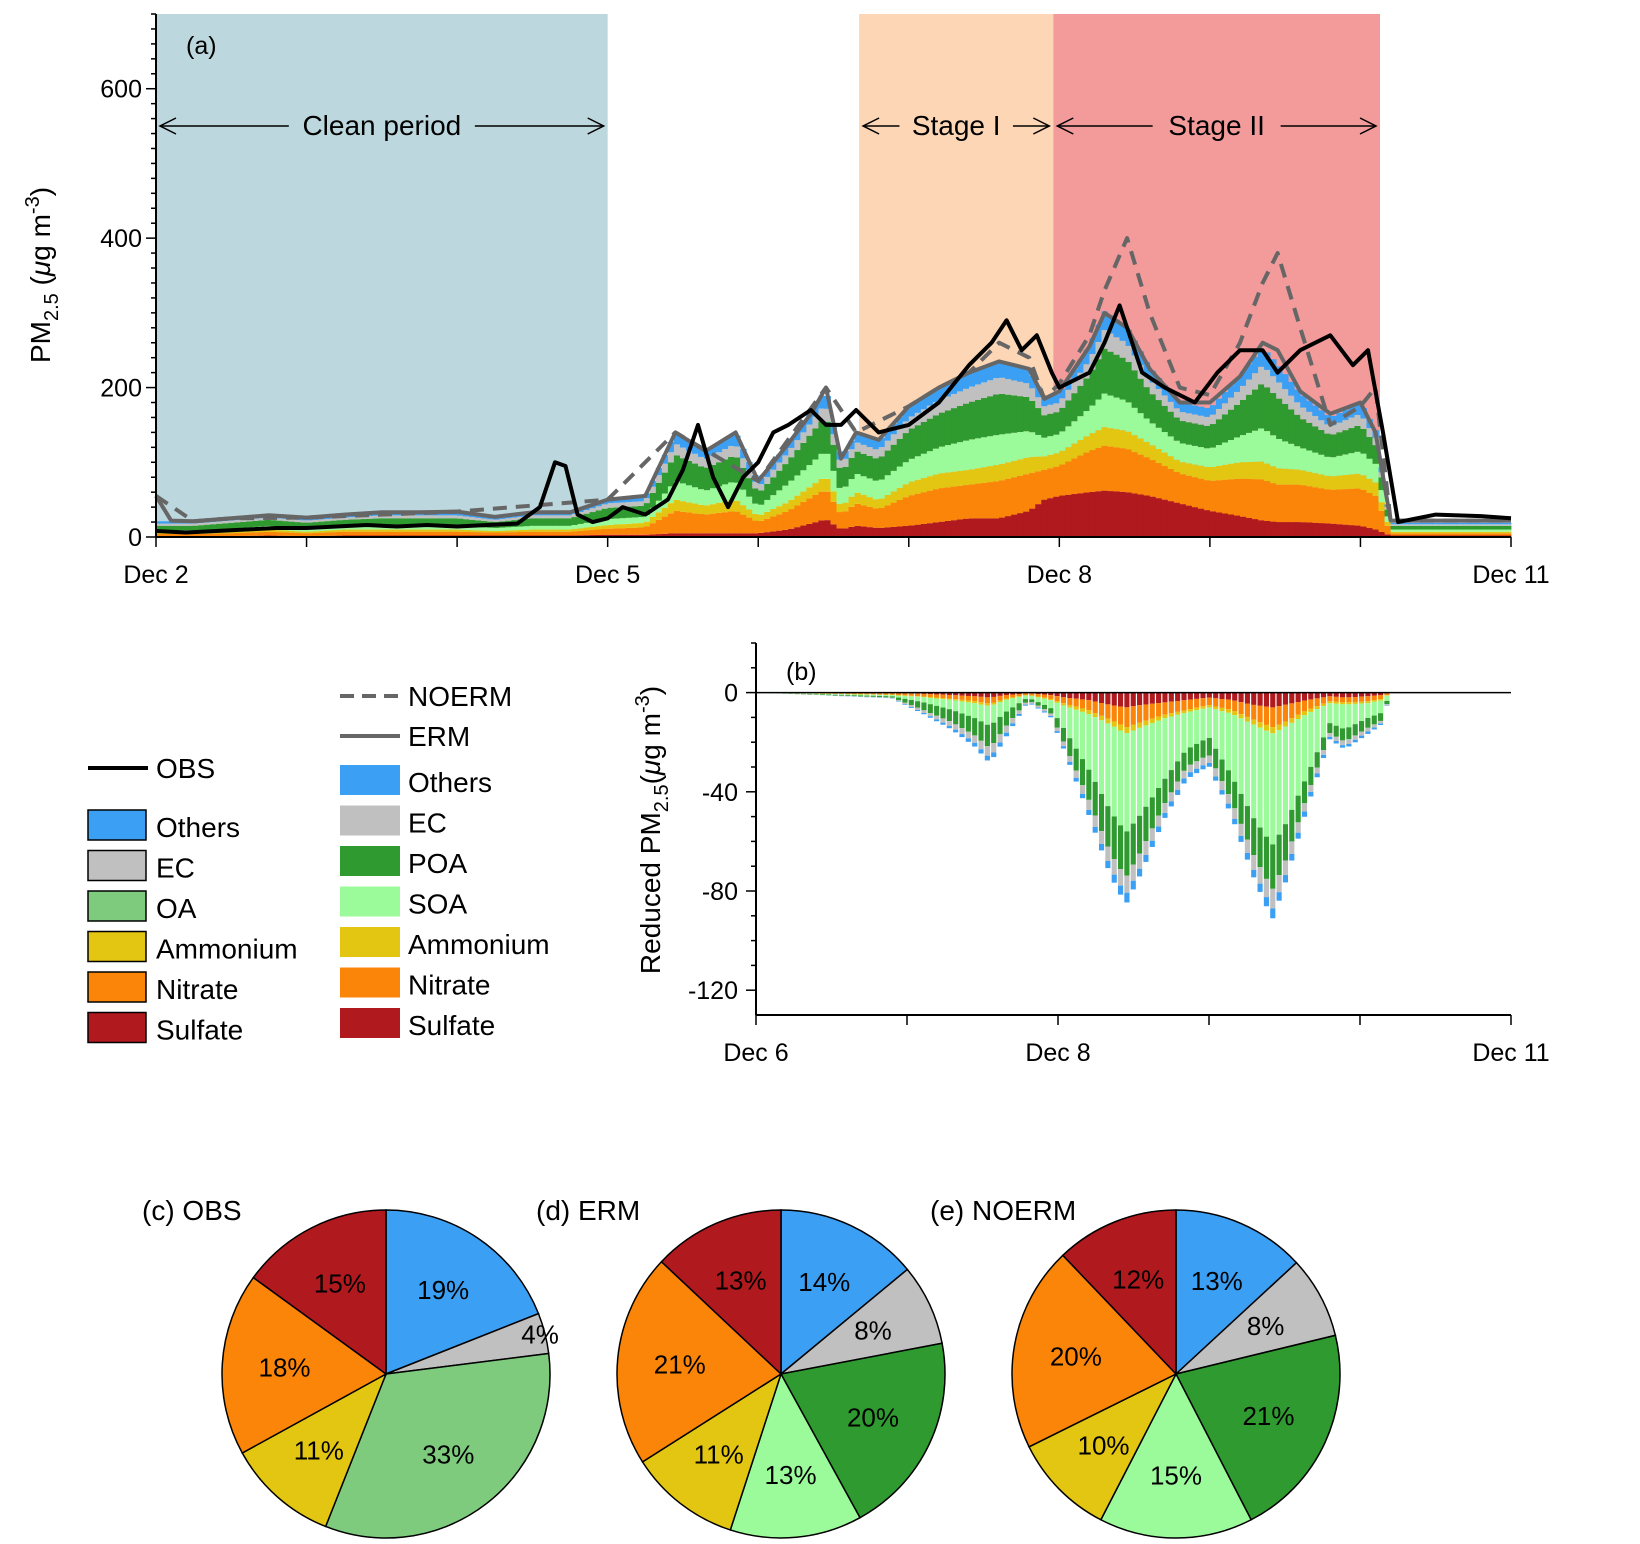 The width and height of the screenshot is (1640, 1544). Describe the element at coordinates (873, 1417) in the screenshot. I see `pie-slice-label: 20%` at that location.